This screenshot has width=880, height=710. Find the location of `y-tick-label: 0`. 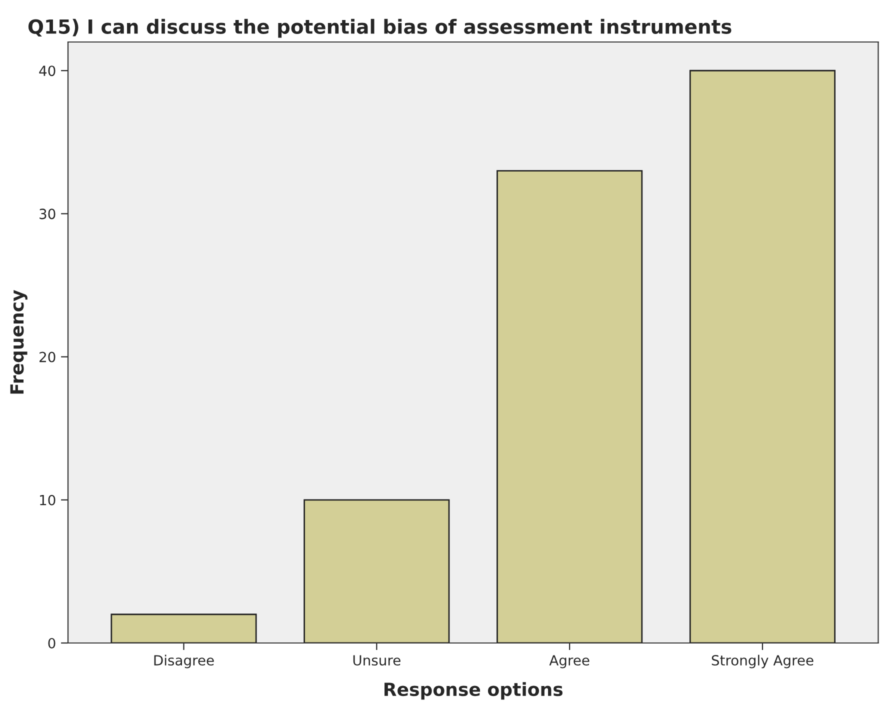

y-tick-label: 0 is located at coordinates (52, 643).